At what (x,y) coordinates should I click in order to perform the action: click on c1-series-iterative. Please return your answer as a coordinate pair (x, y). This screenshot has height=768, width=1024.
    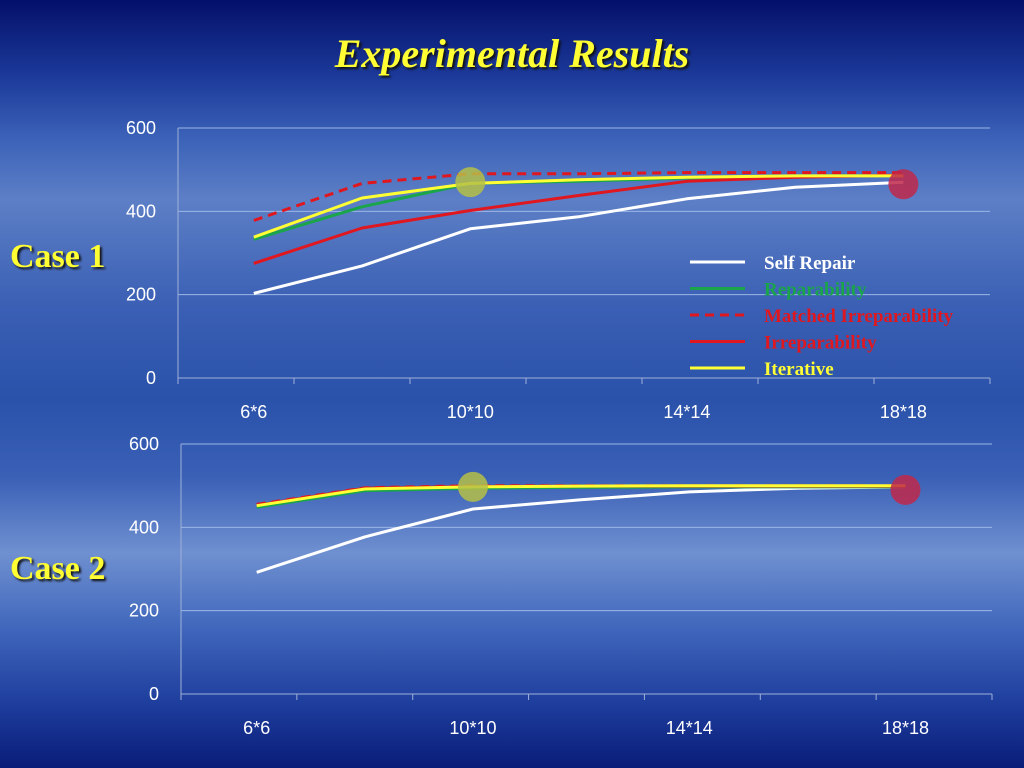
    Looking at the image, I should click on (578, 206).